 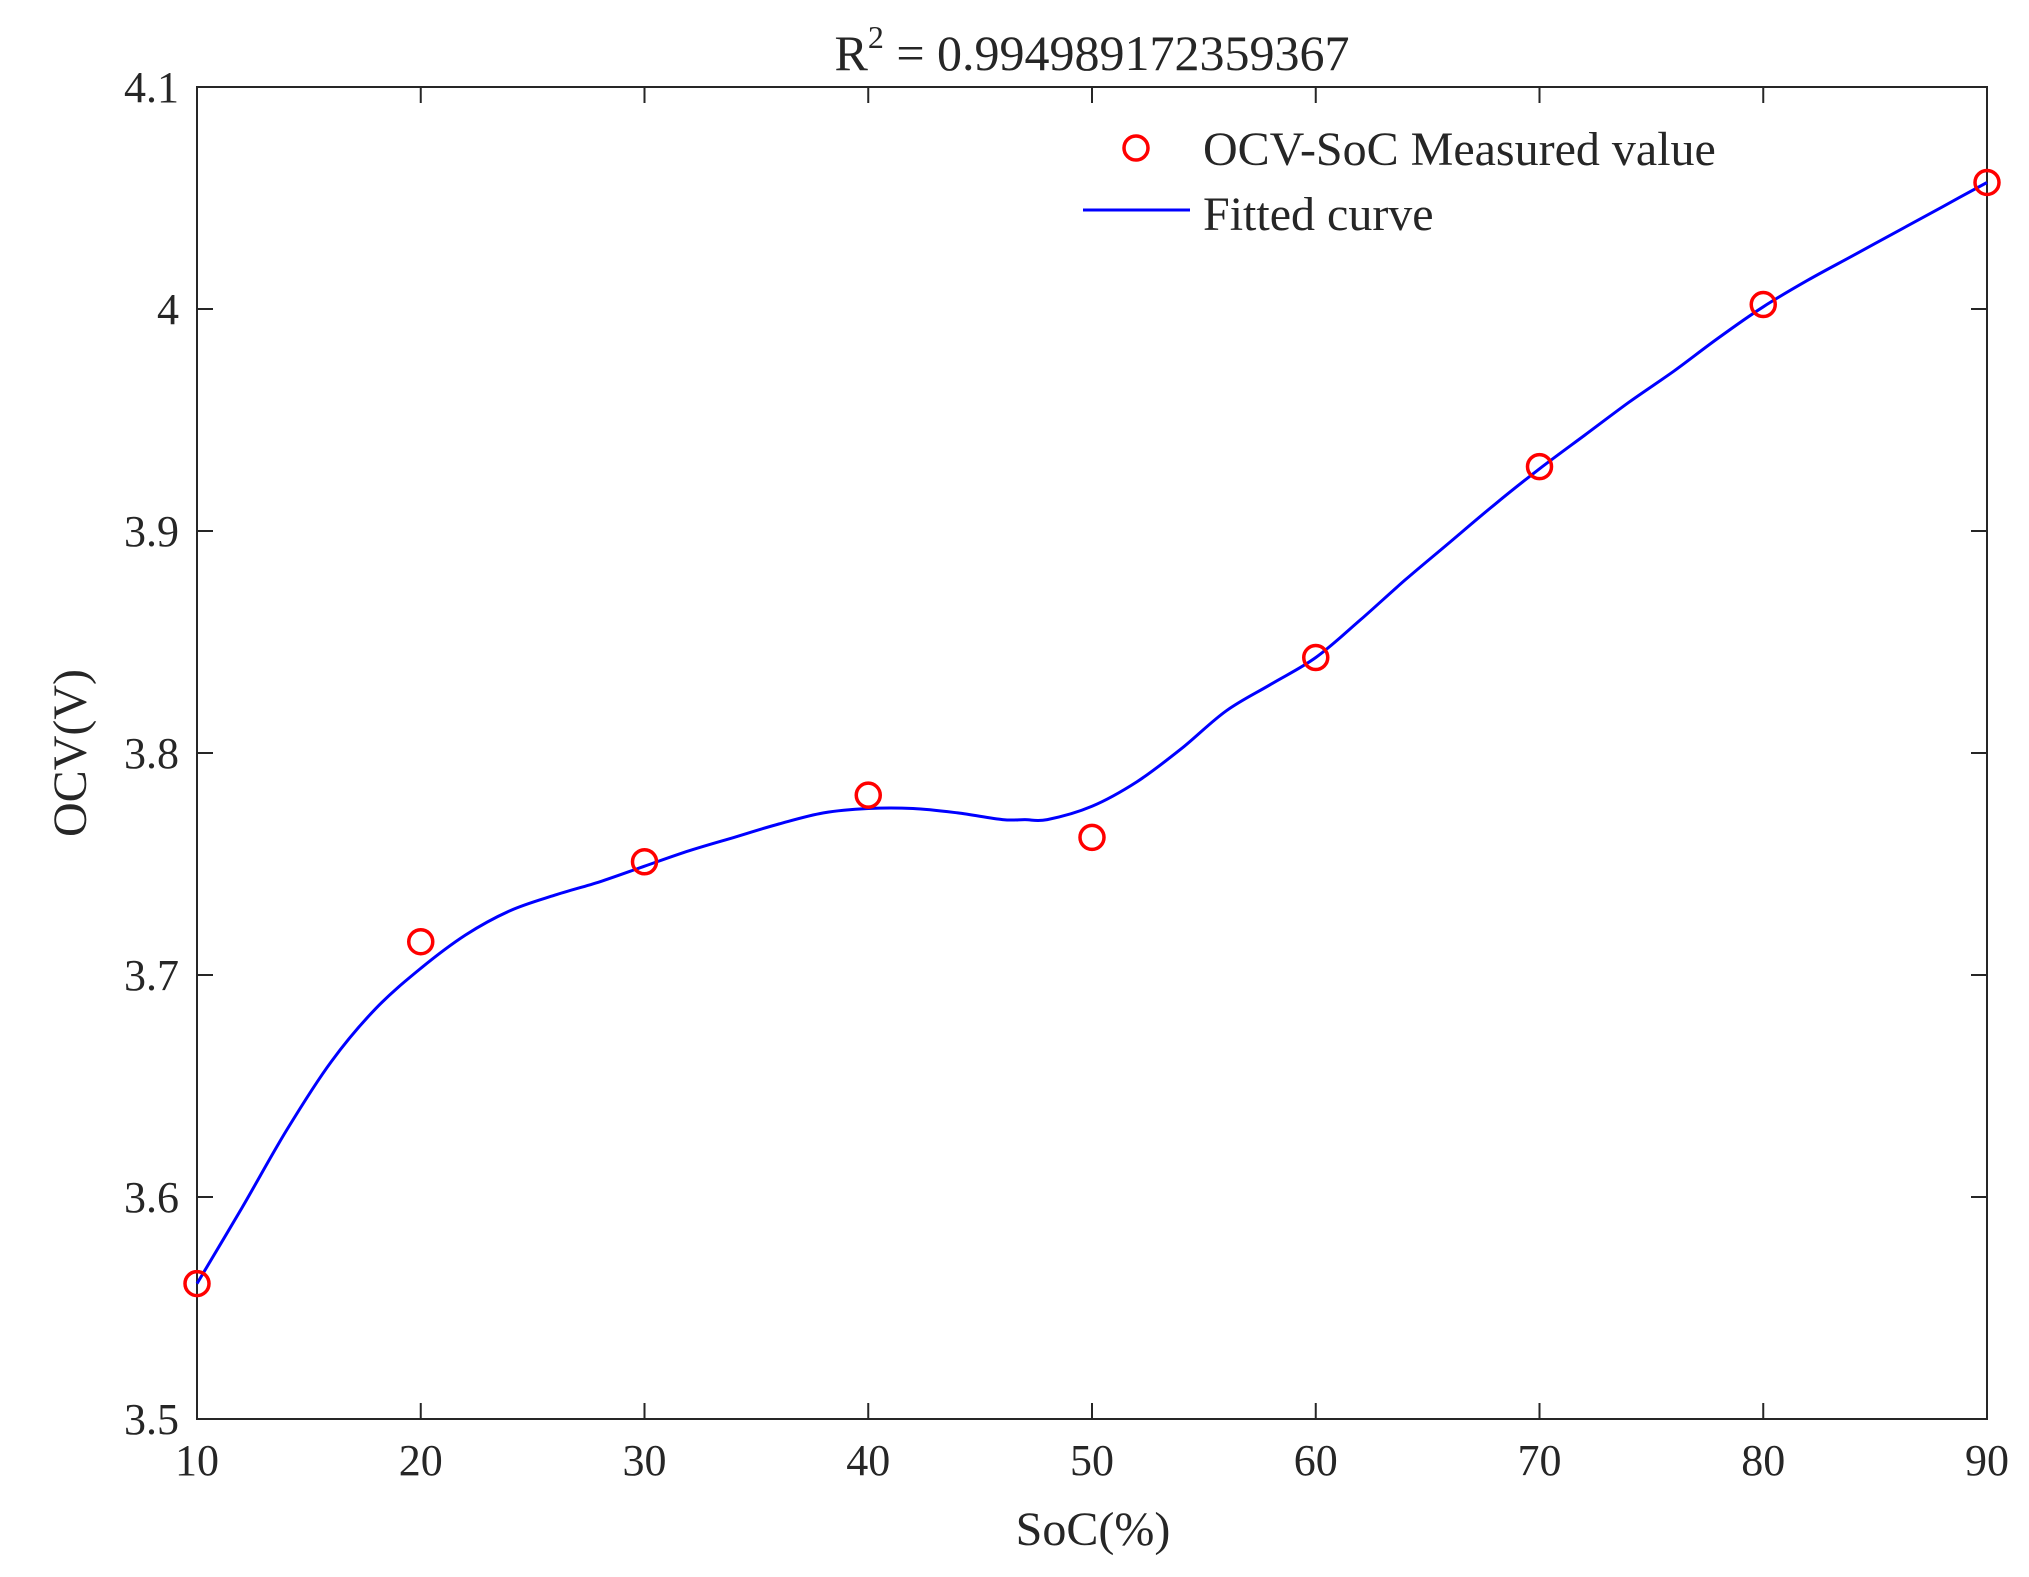 What do you see at coordinates (851, 53) in the screenshot?
I see `title-prefix: R` at bounding box center [851, 53].